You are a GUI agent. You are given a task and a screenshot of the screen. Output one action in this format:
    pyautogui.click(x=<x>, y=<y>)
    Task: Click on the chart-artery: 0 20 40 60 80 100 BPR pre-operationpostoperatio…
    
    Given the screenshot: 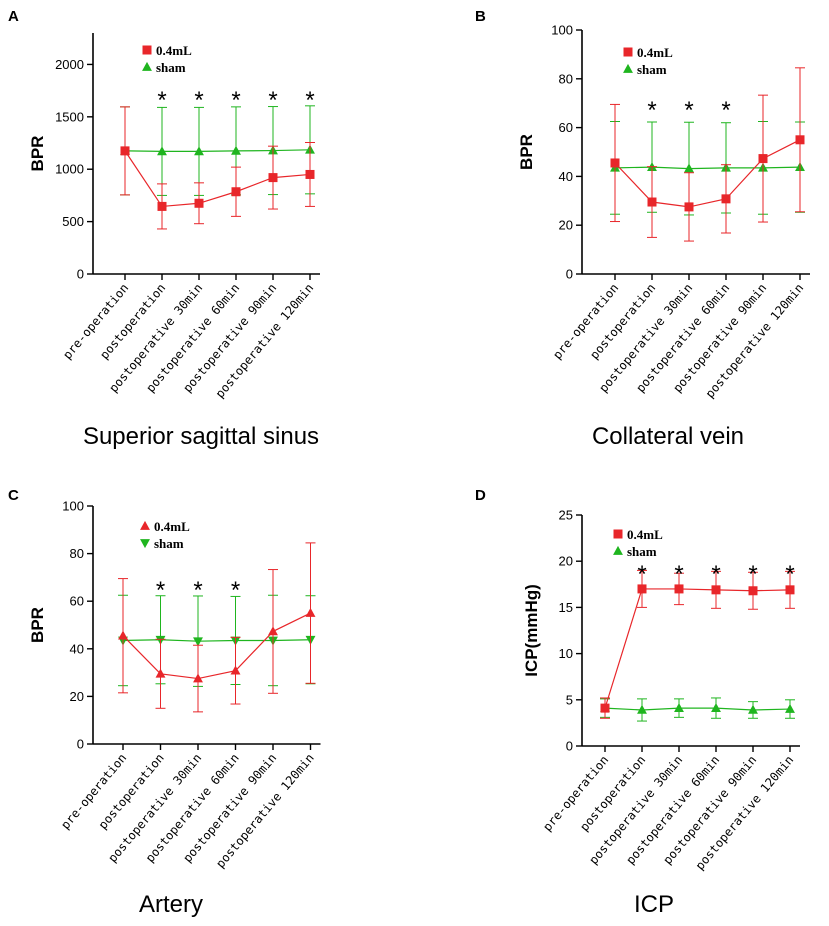 What is the action you would take?
    pyautogui.click(x=174, y=685)
    